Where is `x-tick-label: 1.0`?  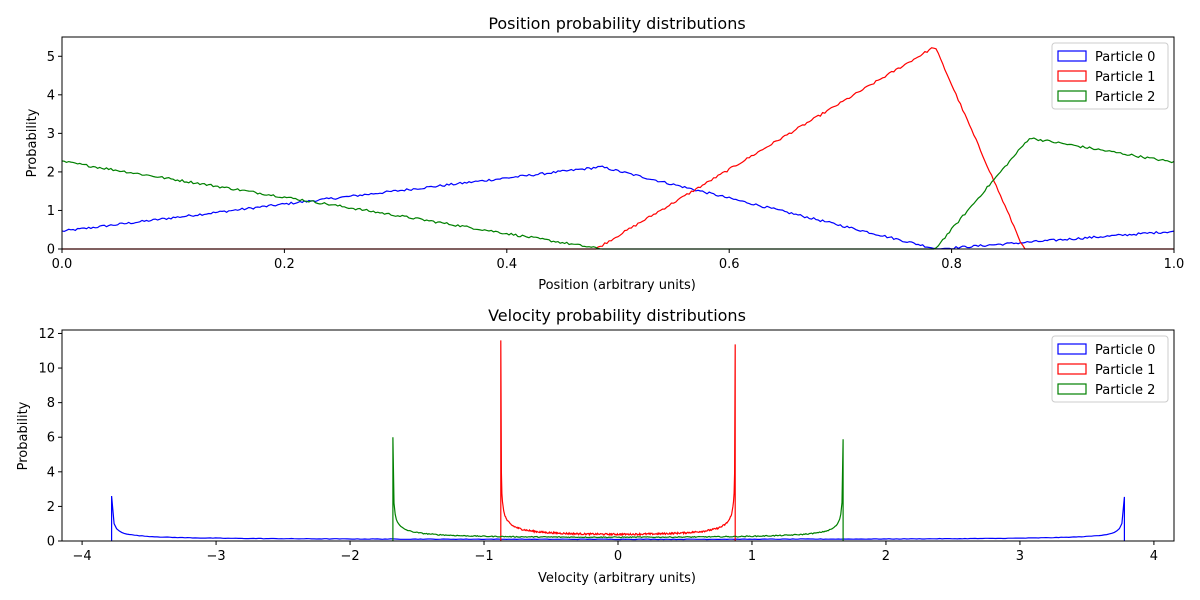 x-tick-label: 1.0 is located at coordinates (1174, 264).